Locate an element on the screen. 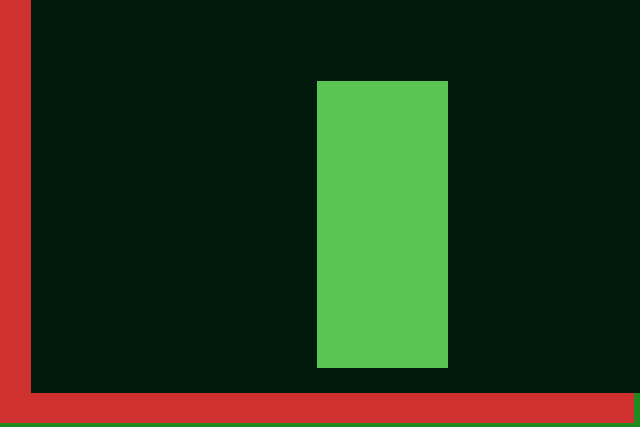  red-bar-left is located at coordinates (15, 211).